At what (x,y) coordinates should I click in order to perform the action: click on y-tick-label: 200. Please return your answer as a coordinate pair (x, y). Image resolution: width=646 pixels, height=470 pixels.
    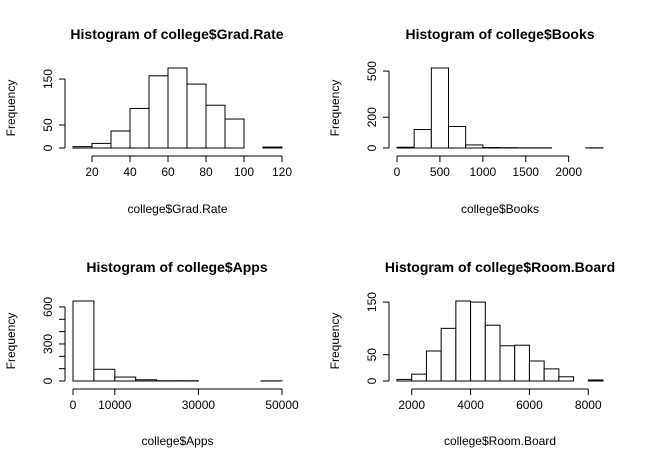
    Looking at the image, I should click on (372, 117).